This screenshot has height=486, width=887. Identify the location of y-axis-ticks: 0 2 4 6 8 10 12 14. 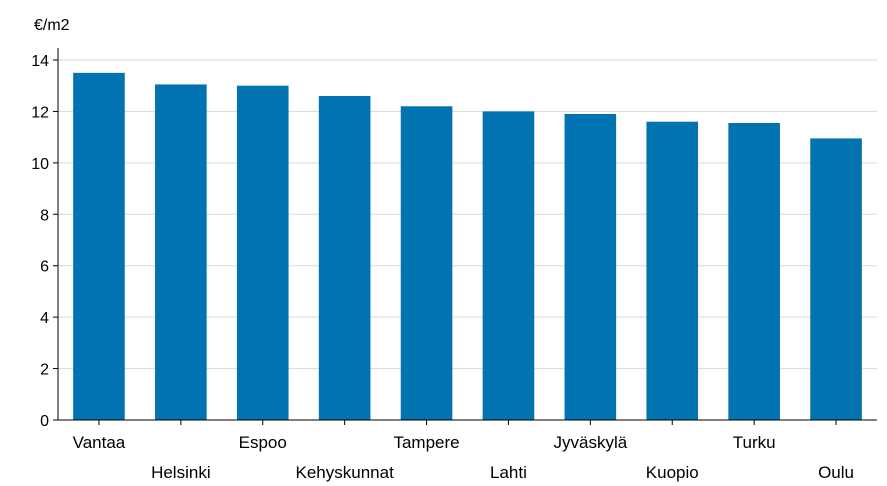
(44, 241).